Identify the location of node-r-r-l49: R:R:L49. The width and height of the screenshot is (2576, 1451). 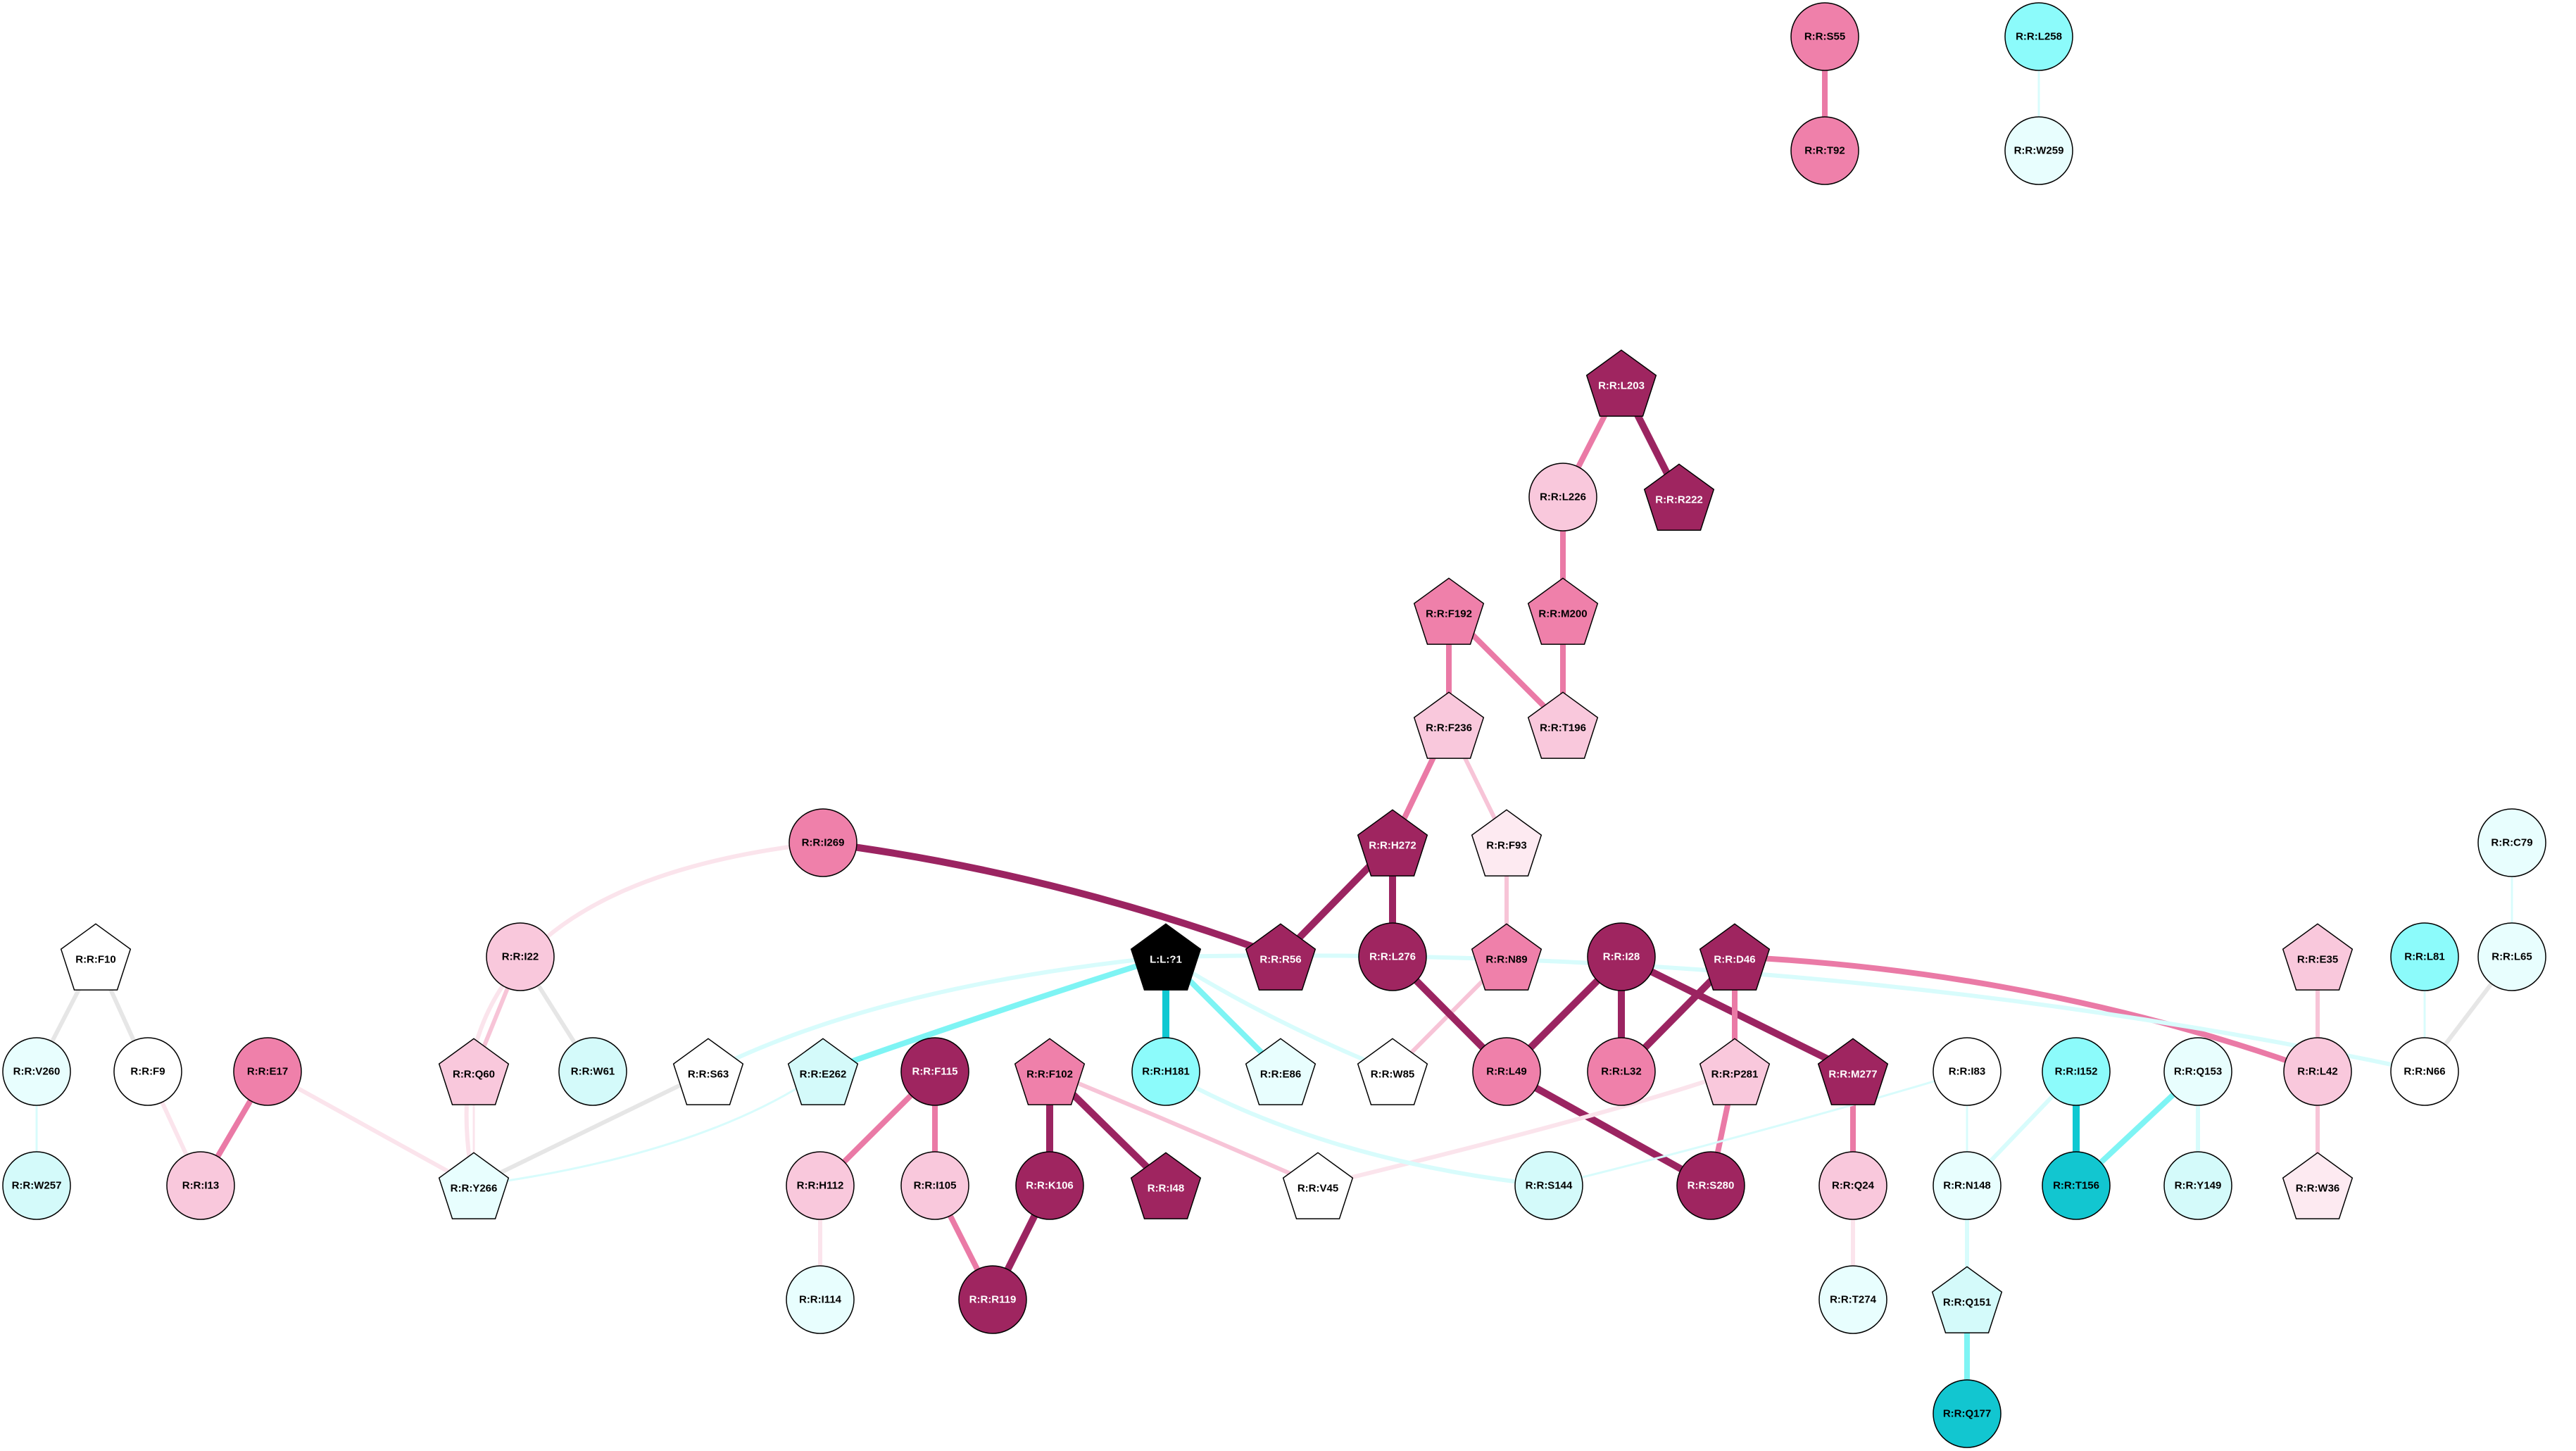
(1507, 1072).